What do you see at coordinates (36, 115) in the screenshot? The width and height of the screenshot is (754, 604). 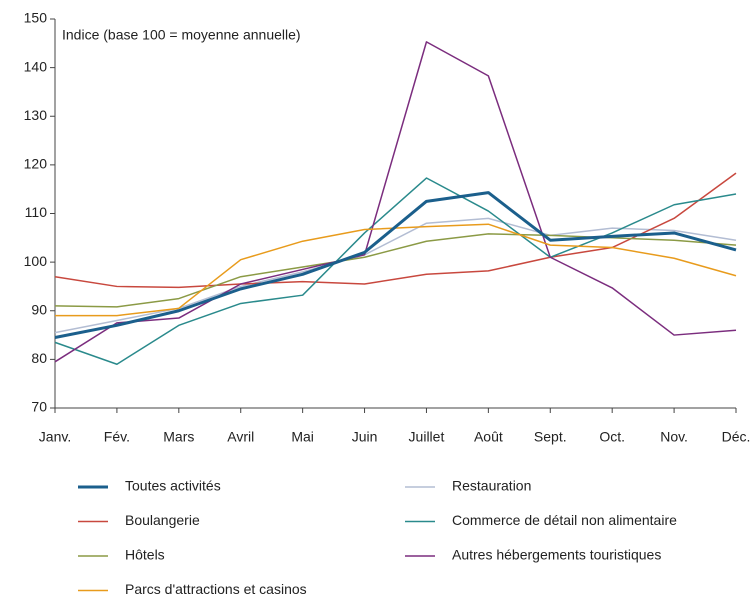 I see `y-tick-label: 130` at bounding box center [36, 115].